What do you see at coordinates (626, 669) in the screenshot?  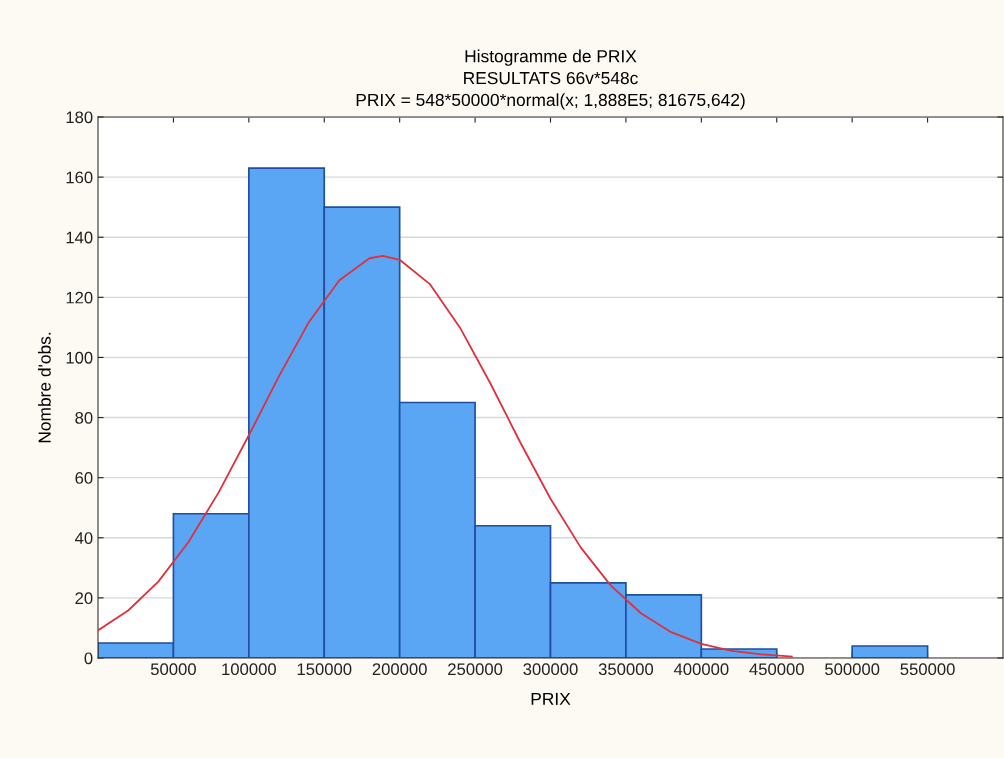 I see `x-tick-label: 350000` at bounding box center [626, 669].